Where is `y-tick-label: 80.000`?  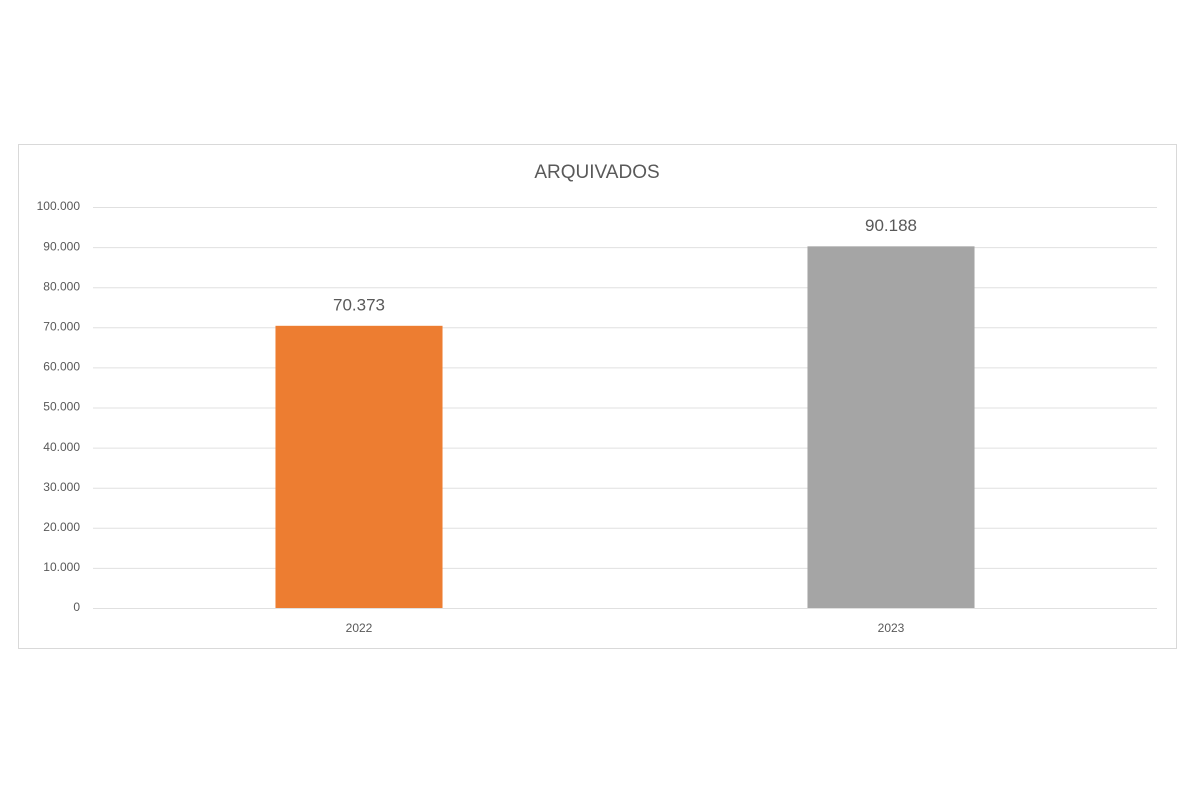 y-tick-label: 80.000 is located at coordinates (61, 286).